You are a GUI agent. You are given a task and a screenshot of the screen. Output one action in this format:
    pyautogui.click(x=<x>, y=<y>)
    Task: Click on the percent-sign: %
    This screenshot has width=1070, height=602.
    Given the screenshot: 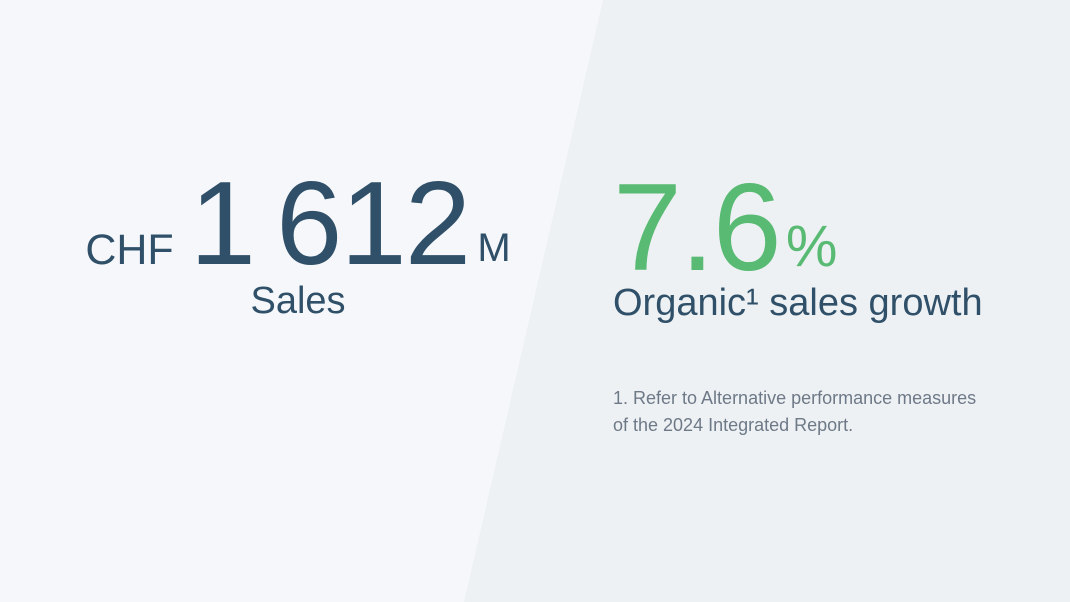 What is the action you would take?
    pyautogui.click(x=811, y=246)
    